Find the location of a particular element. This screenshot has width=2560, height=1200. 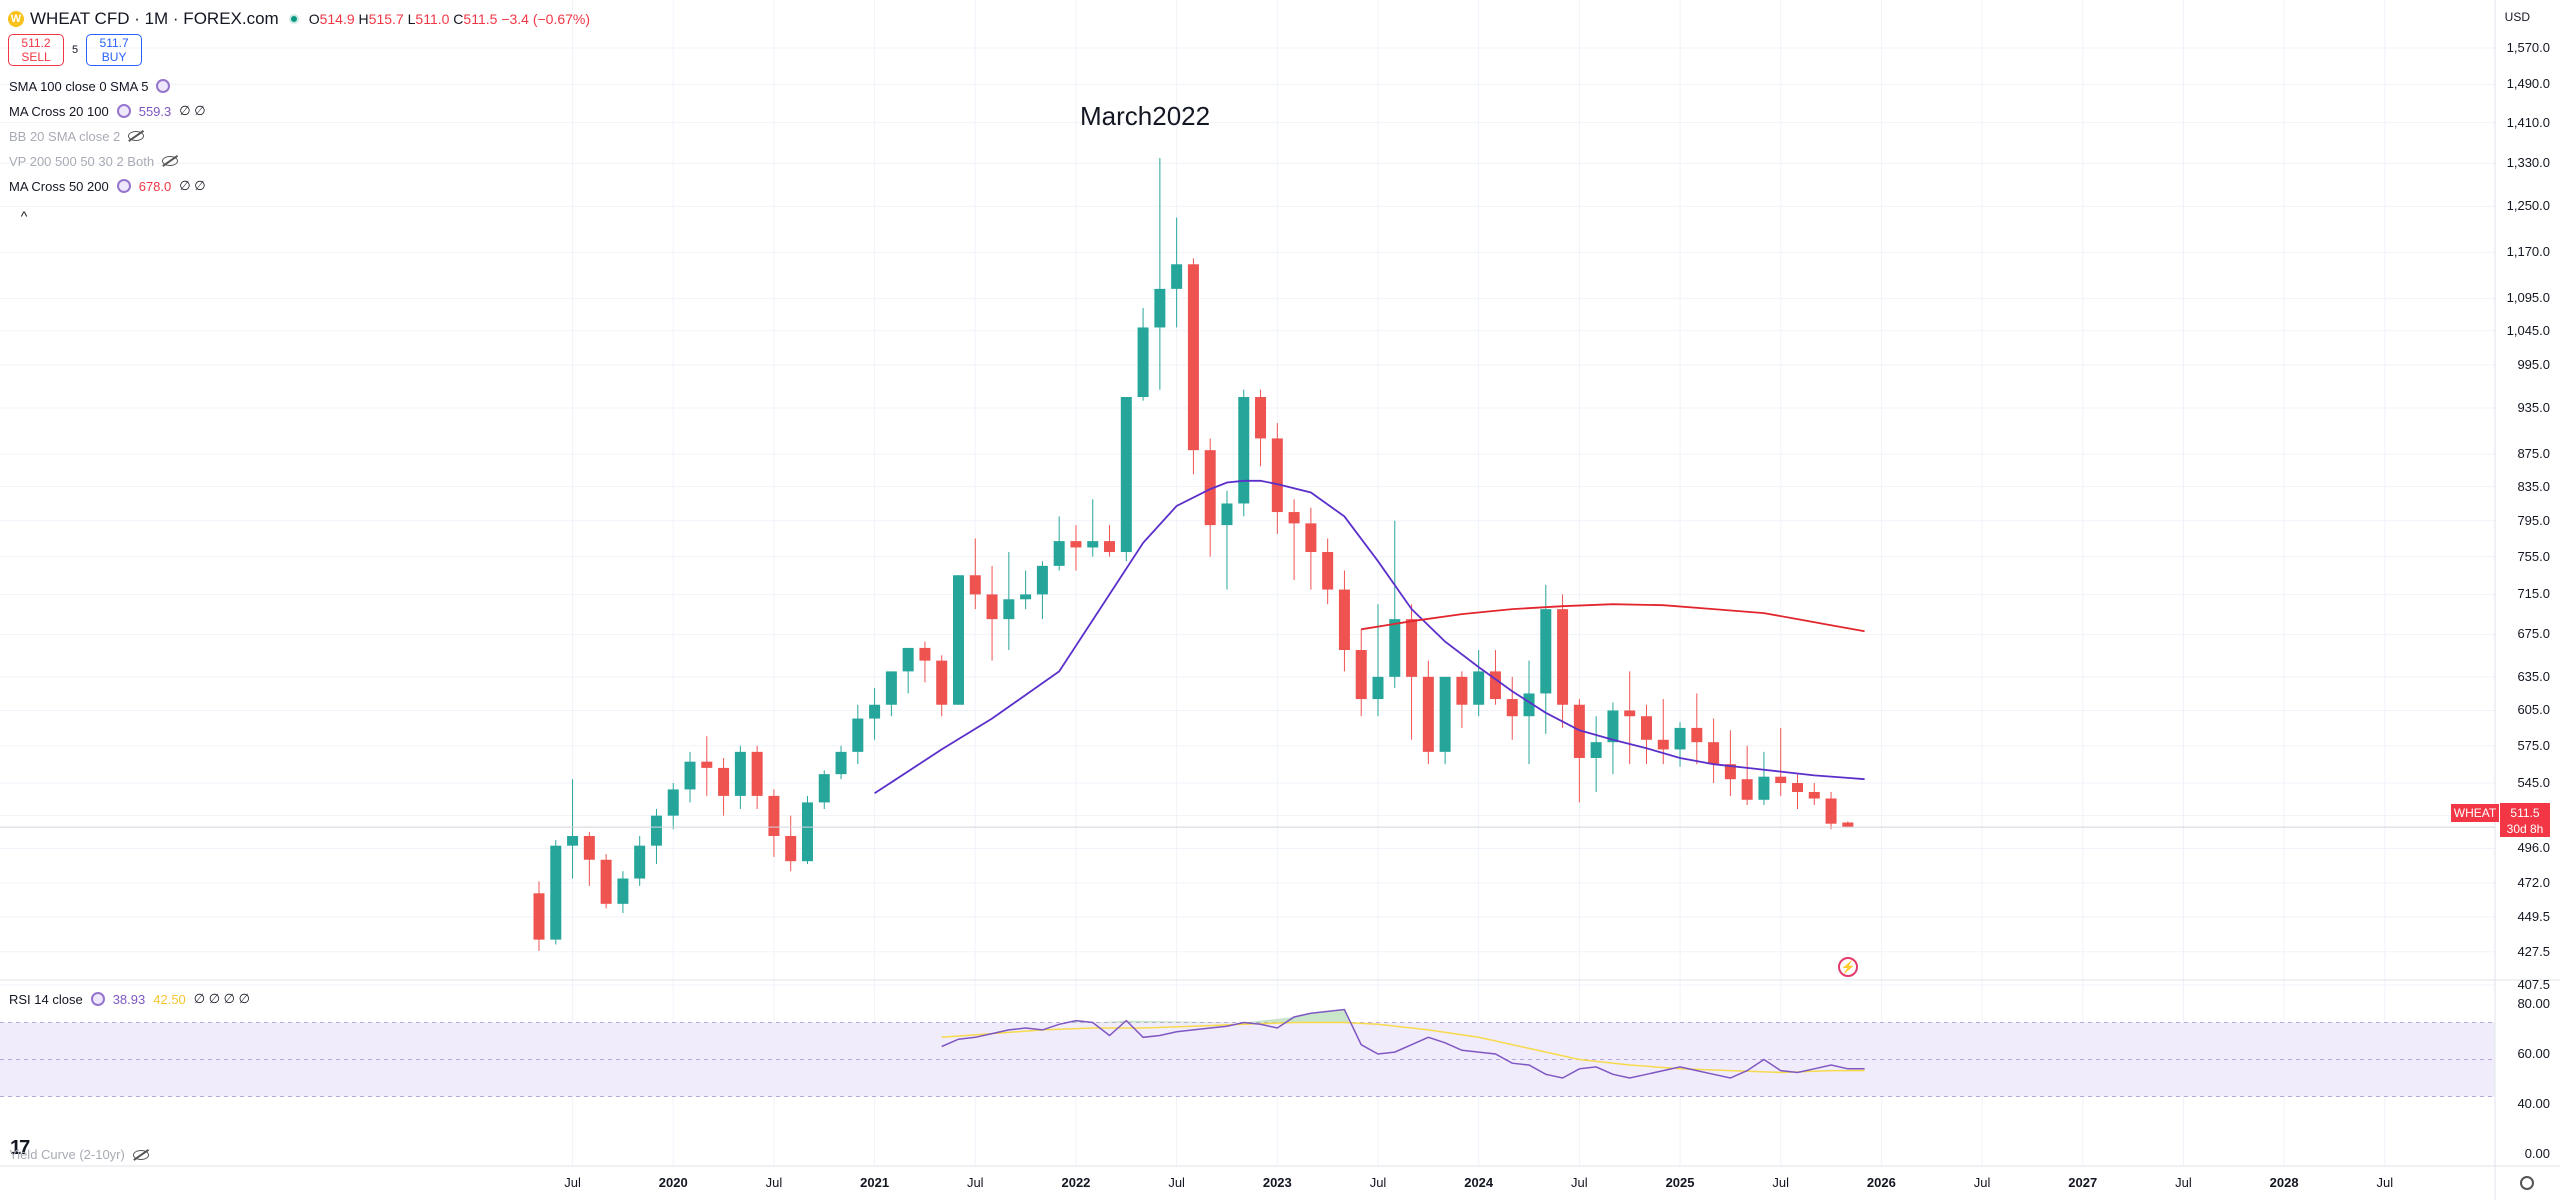

price-tick-label: 449.5 is located at coordinates (2533, 916).